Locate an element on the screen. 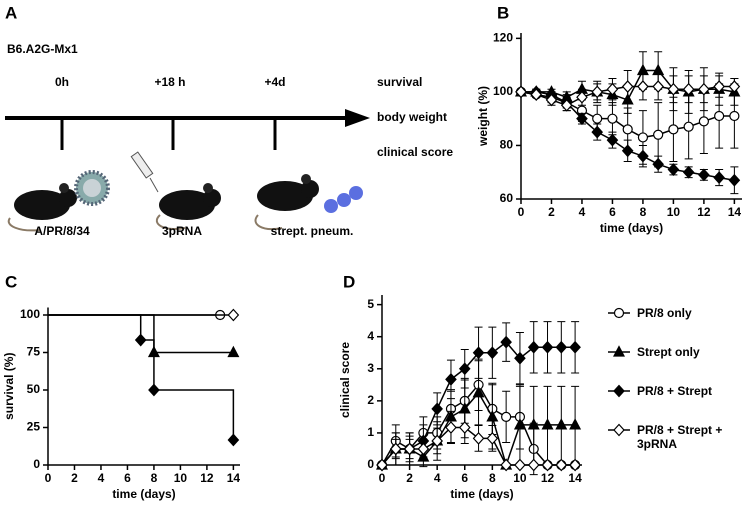 Image resolution: width=744 pixels, height=509 pixels. arrow-head is located at coordinates (357, 118).